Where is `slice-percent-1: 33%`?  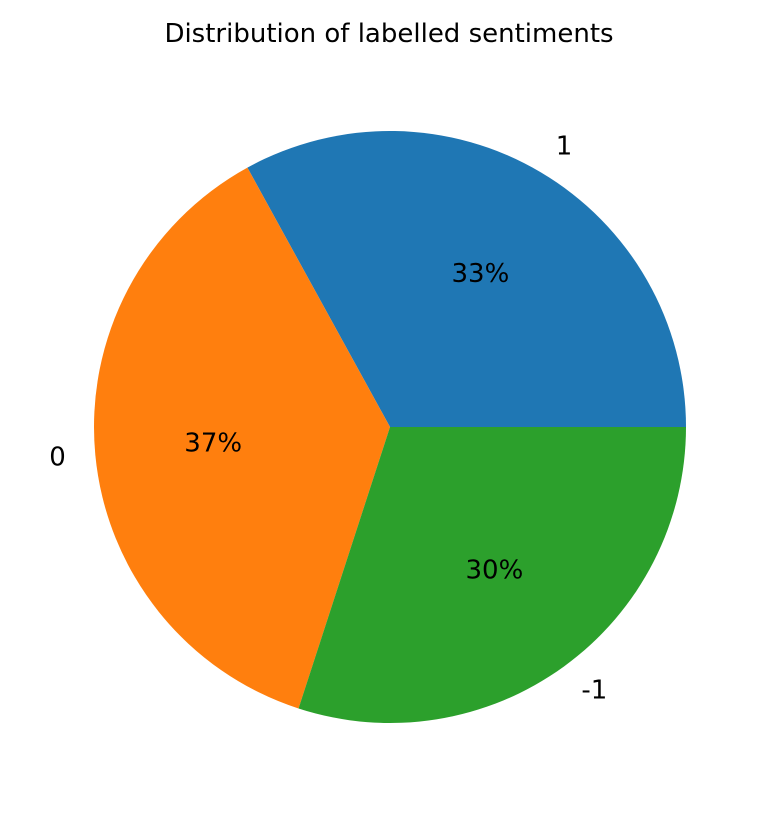 slice-percent-1: 33% is located at coordinates (481, 274).